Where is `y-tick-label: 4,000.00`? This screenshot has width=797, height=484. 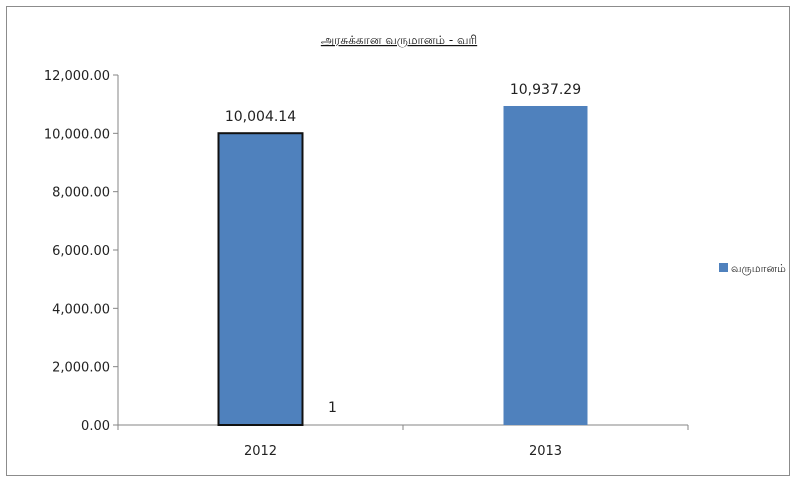
y-tick-label: 4,000.00 is located at coordinates (81, 309).